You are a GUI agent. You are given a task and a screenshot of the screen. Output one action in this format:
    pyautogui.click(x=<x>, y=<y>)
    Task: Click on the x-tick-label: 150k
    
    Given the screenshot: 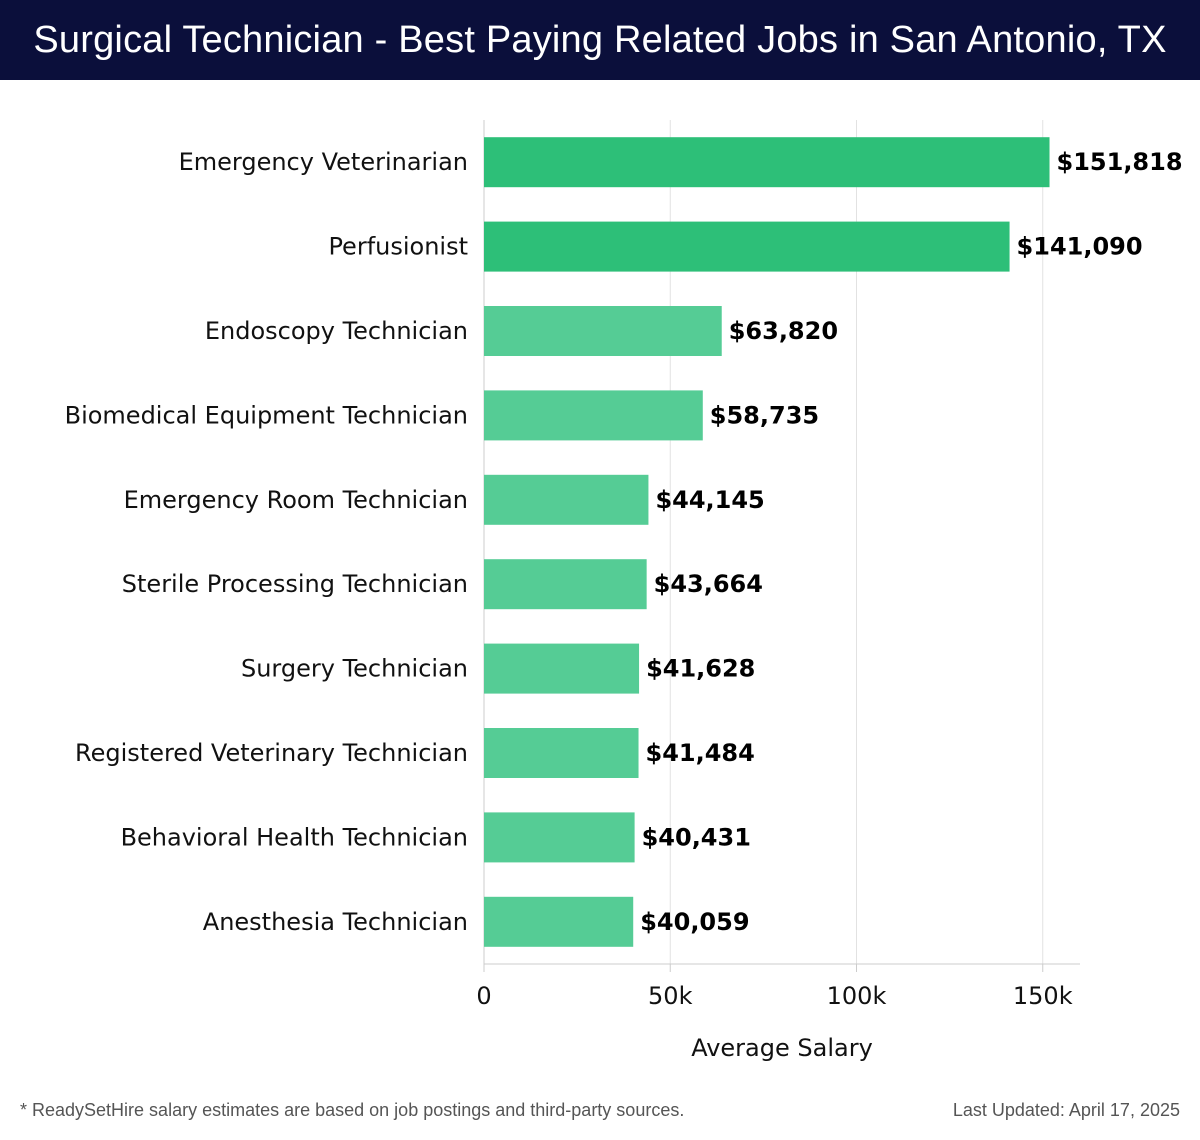 What is the action you would take?
    pyautogui.click(x=1043, y=996)
    